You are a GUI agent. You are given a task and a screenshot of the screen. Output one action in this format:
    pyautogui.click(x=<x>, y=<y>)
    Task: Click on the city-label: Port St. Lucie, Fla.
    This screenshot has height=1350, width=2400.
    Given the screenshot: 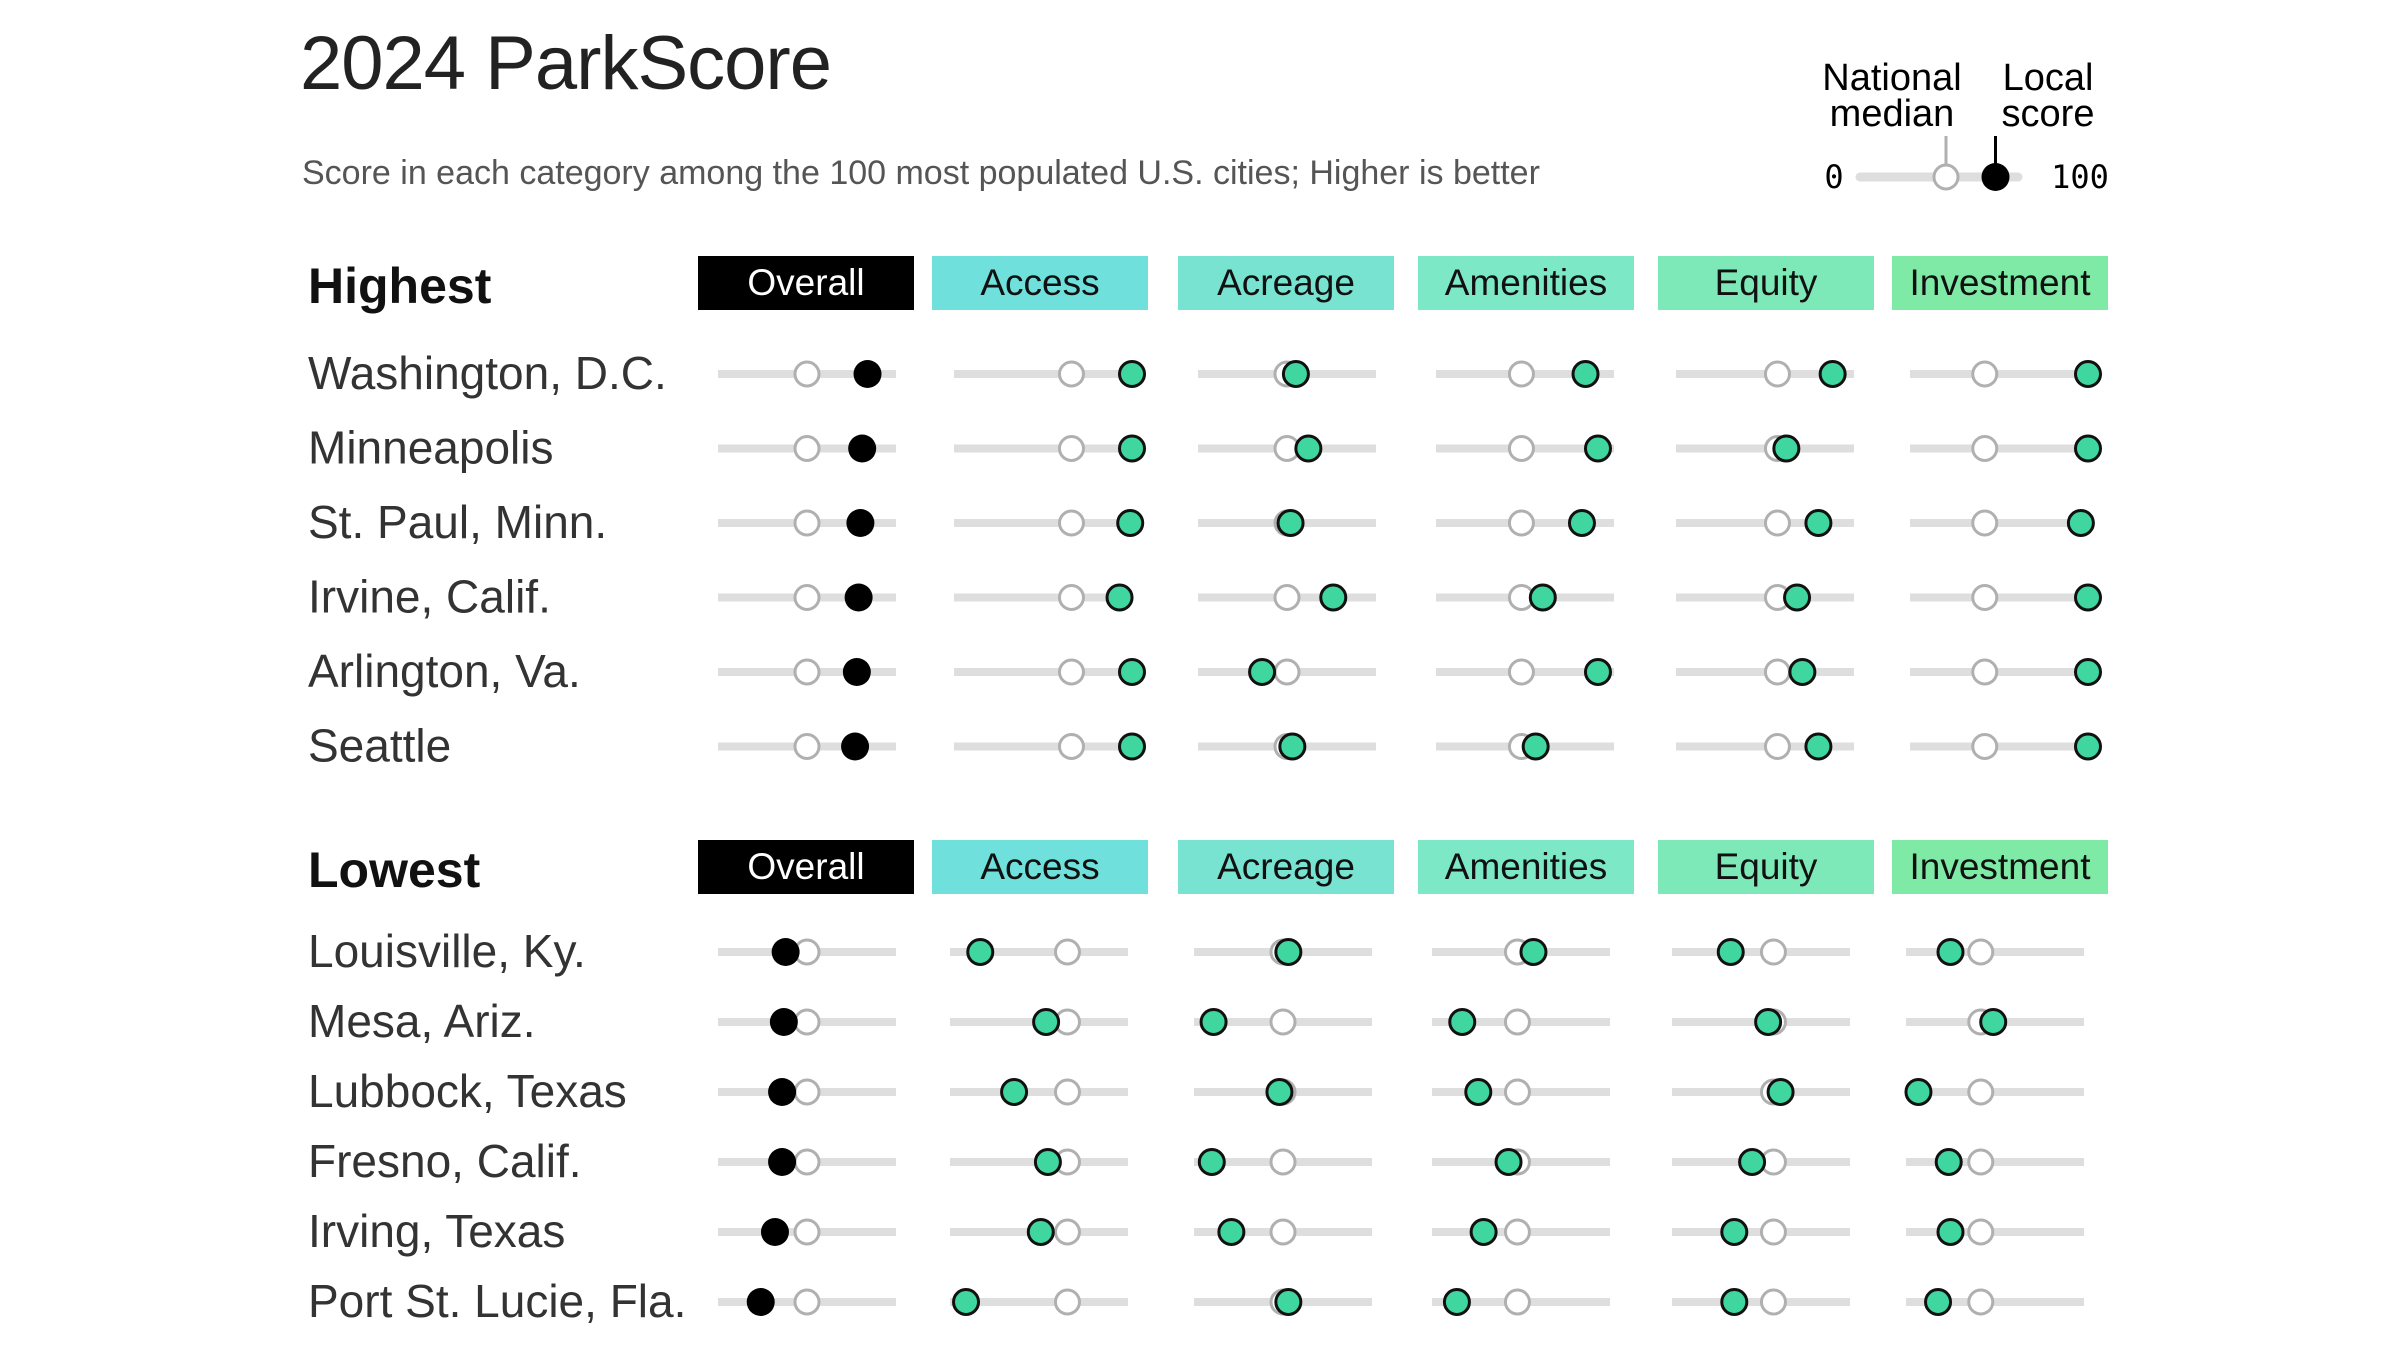 What is the action you would take?
    pyautogui.click(x=497, y=1301)
    